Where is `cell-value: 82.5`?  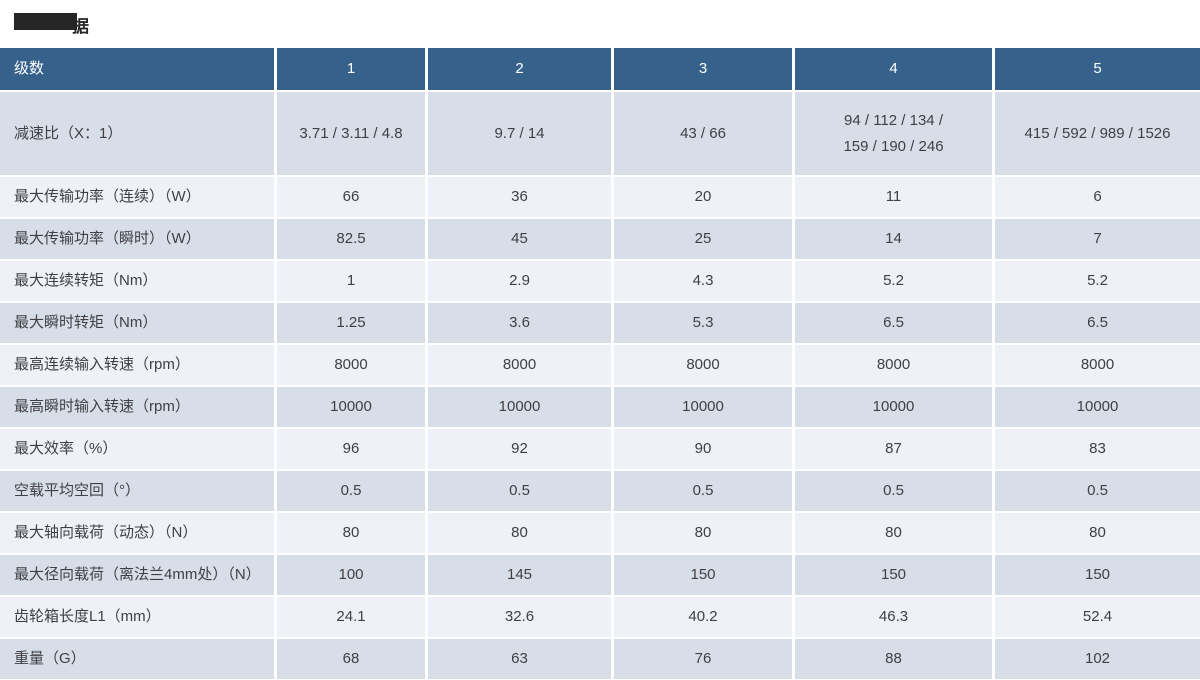
cell-value: 82.5 is located at coordinates (351, 239).